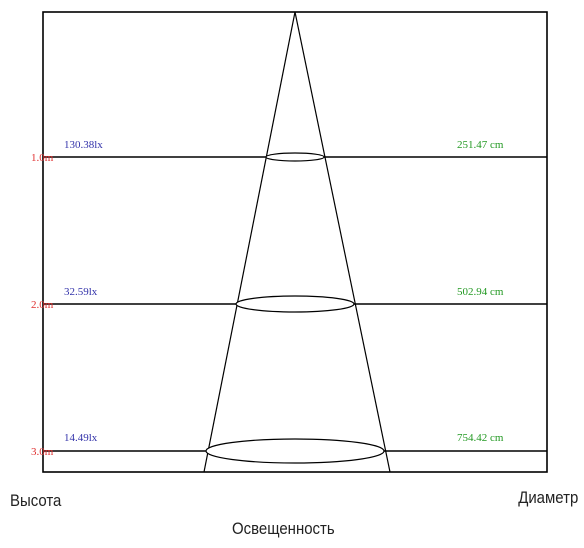 The width and height of the screenshot is (584, 548). Describe the element at coordinates (81, 292) in the screenshot. I see `illuminance-label-2: 32.59lx` at that location.